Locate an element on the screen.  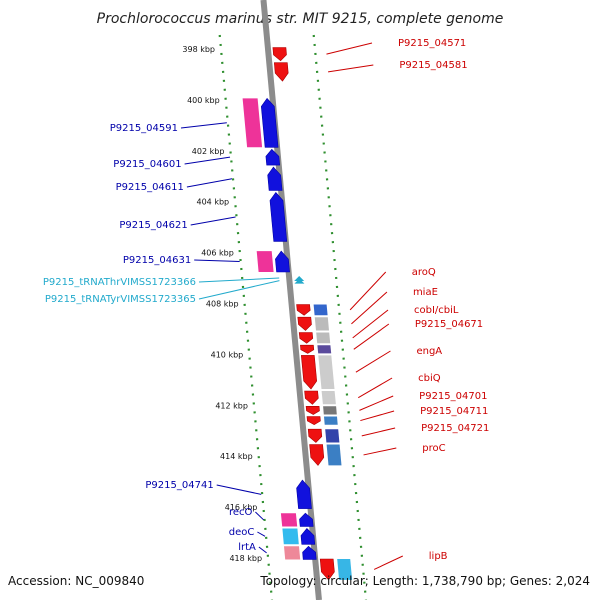
gene-block-lrta is located at coordinates (292, 553).